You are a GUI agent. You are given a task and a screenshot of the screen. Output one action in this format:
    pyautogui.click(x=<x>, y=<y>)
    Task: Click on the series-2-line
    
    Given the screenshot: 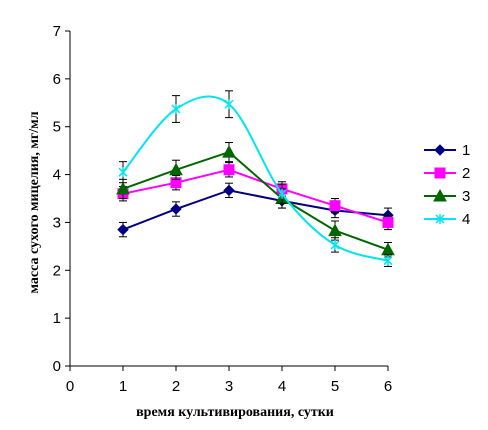 What is the action you would take?
    pyautogui.click(x=255, y=196)
    